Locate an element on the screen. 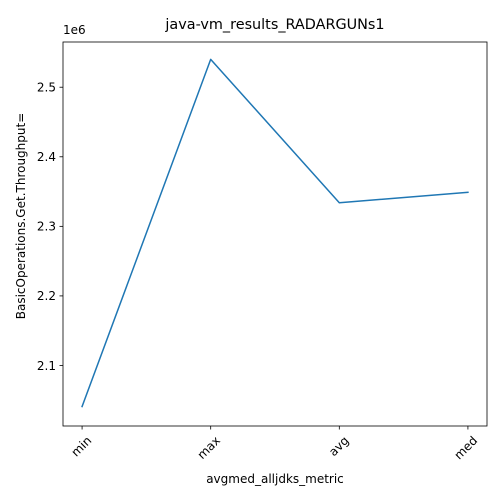 The width and height of the screenshot is (500, 500). y-axis-offset-label: 1e6 is located at coordinates (74, 30).